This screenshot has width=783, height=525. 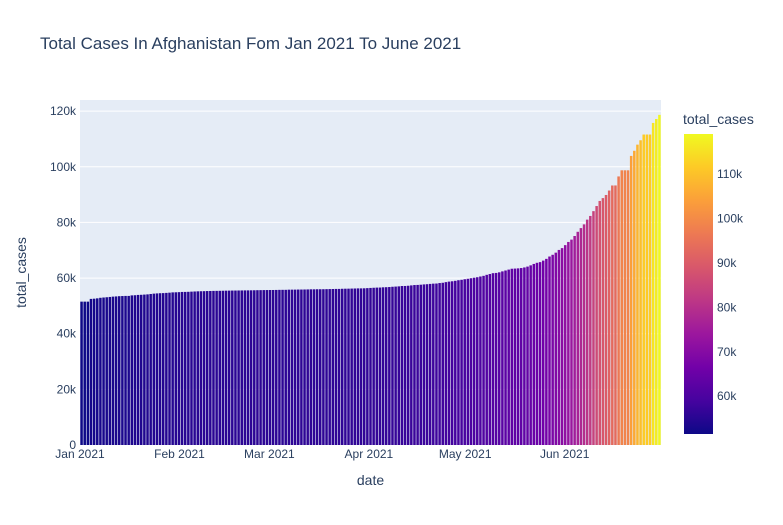 I want to click on colorbar-tick-label: 60k, so click(x=727, y=396).